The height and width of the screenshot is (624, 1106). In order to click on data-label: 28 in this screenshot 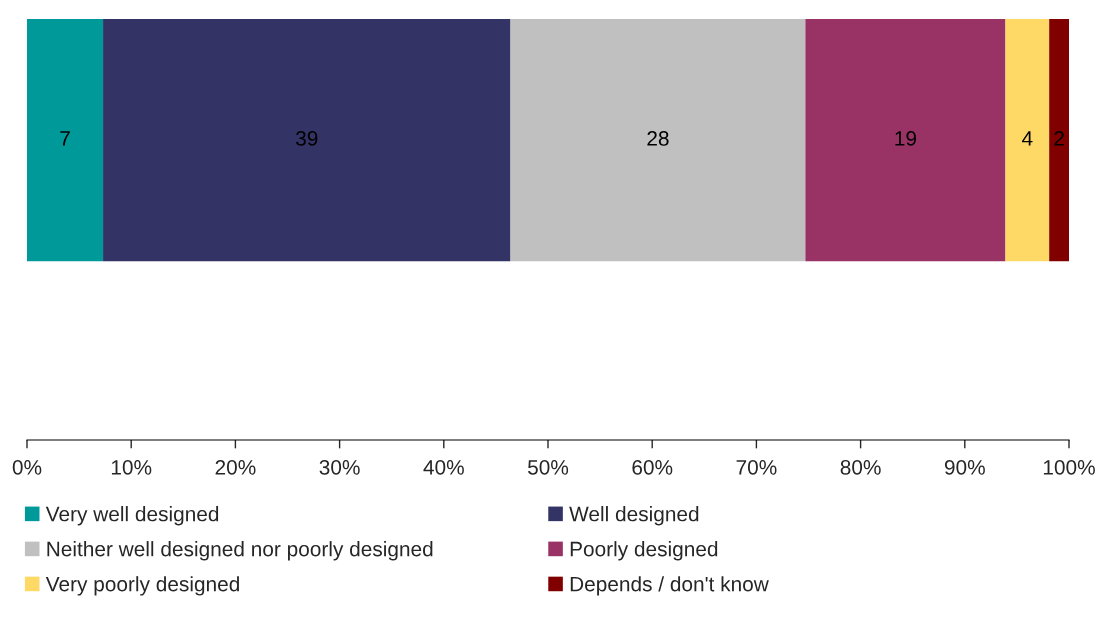, I will do `click(658, 138)`.